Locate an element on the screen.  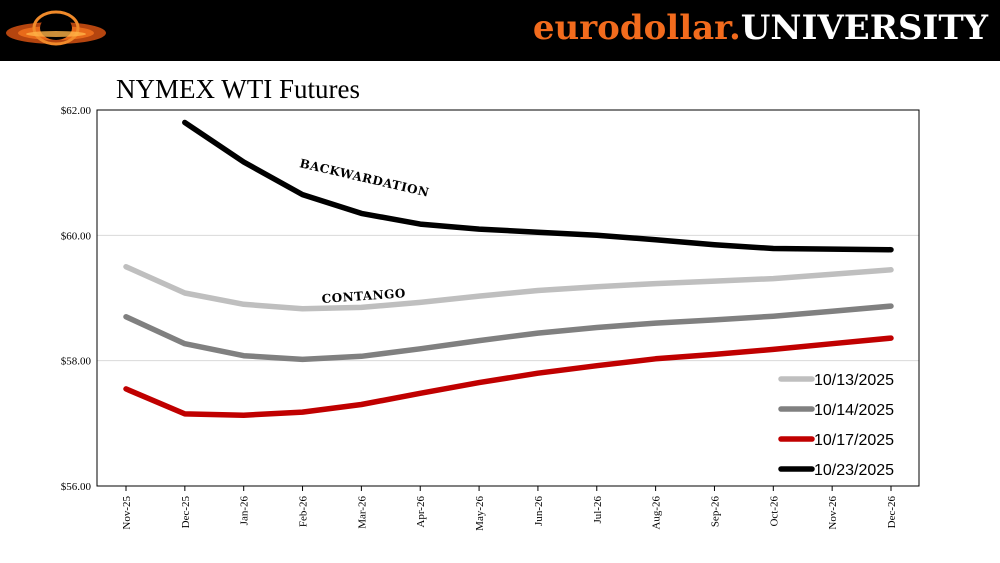
x-tick-label: Nov-26 is located at coordinates (833, 513).